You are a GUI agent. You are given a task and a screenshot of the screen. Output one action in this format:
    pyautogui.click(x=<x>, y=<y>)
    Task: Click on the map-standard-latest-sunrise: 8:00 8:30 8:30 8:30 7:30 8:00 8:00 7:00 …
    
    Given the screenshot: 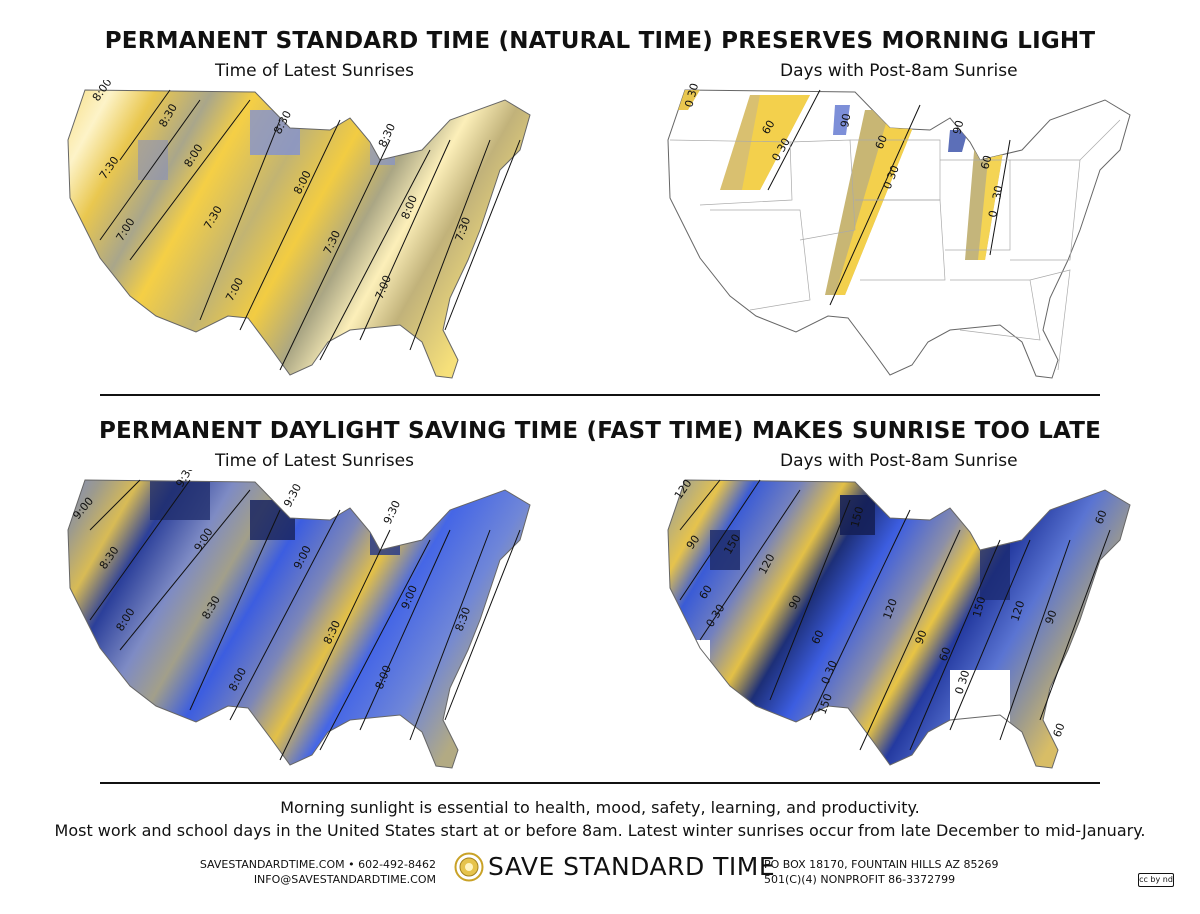 What is the action you would take?
    pyautogui.click(x=299, y=229)
    